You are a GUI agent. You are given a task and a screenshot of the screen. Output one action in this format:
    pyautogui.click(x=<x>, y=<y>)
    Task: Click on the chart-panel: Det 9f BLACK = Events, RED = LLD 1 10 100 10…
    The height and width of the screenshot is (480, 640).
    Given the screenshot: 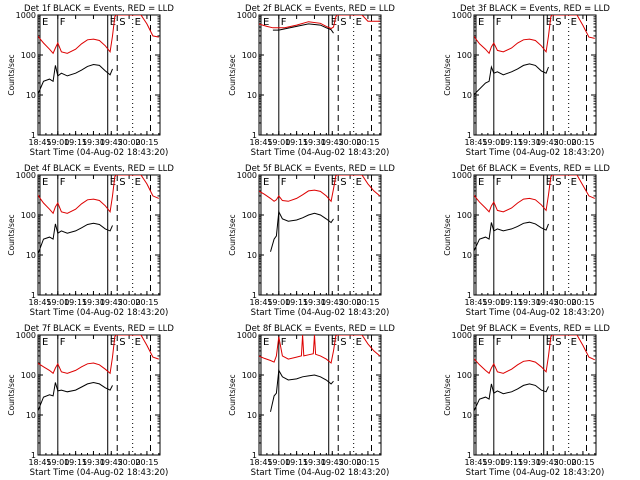 What is the action you would take?
    pyautogui.click(x=526, y=401)
    